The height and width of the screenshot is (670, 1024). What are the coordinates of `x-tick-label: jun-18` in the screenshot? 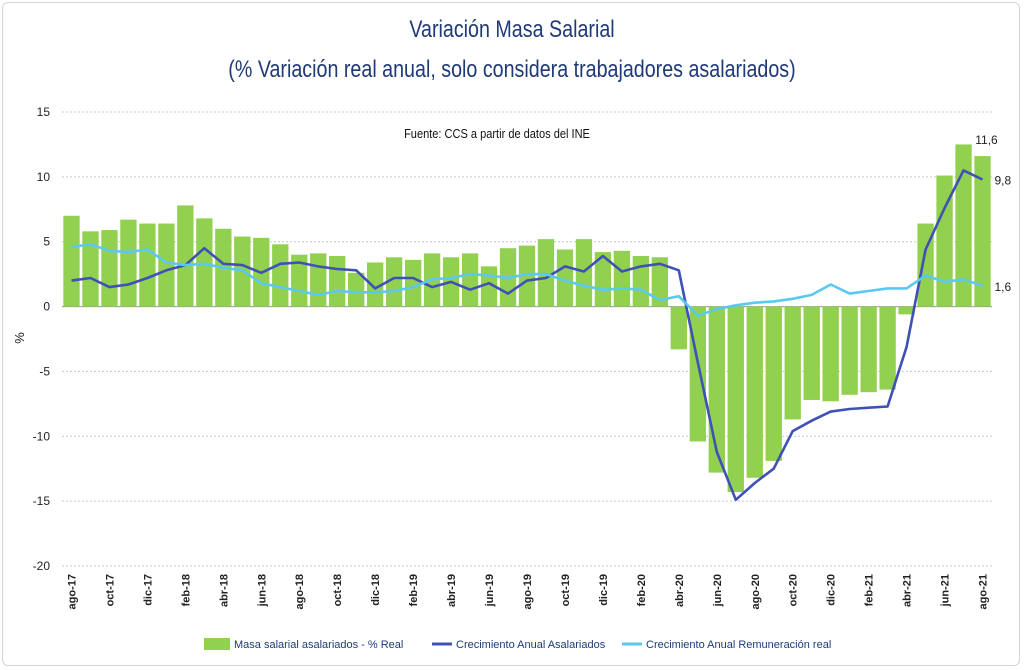 It's located at (262, 590).